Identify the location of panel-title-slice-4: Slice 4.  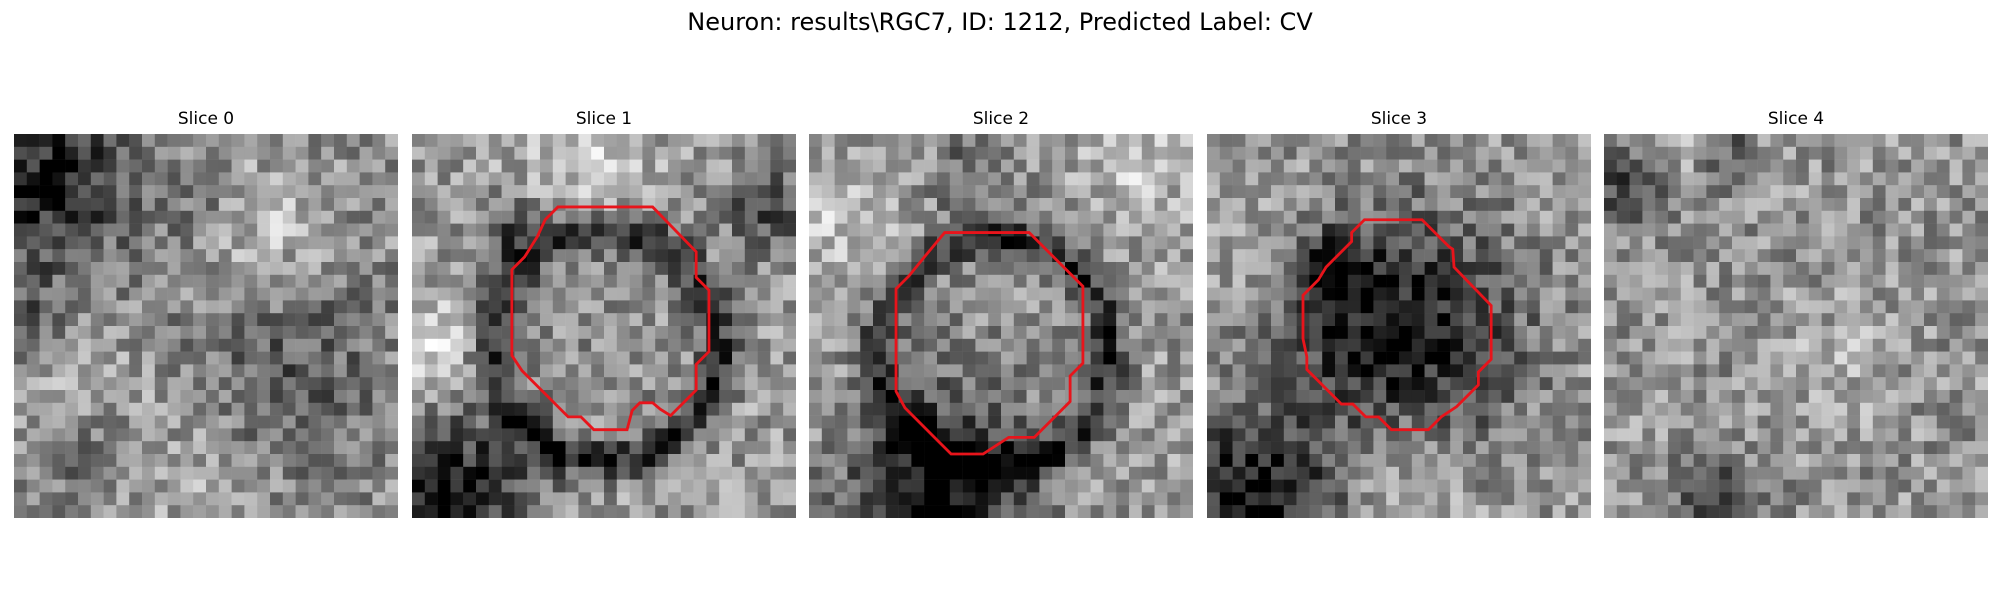
(1796, 119).